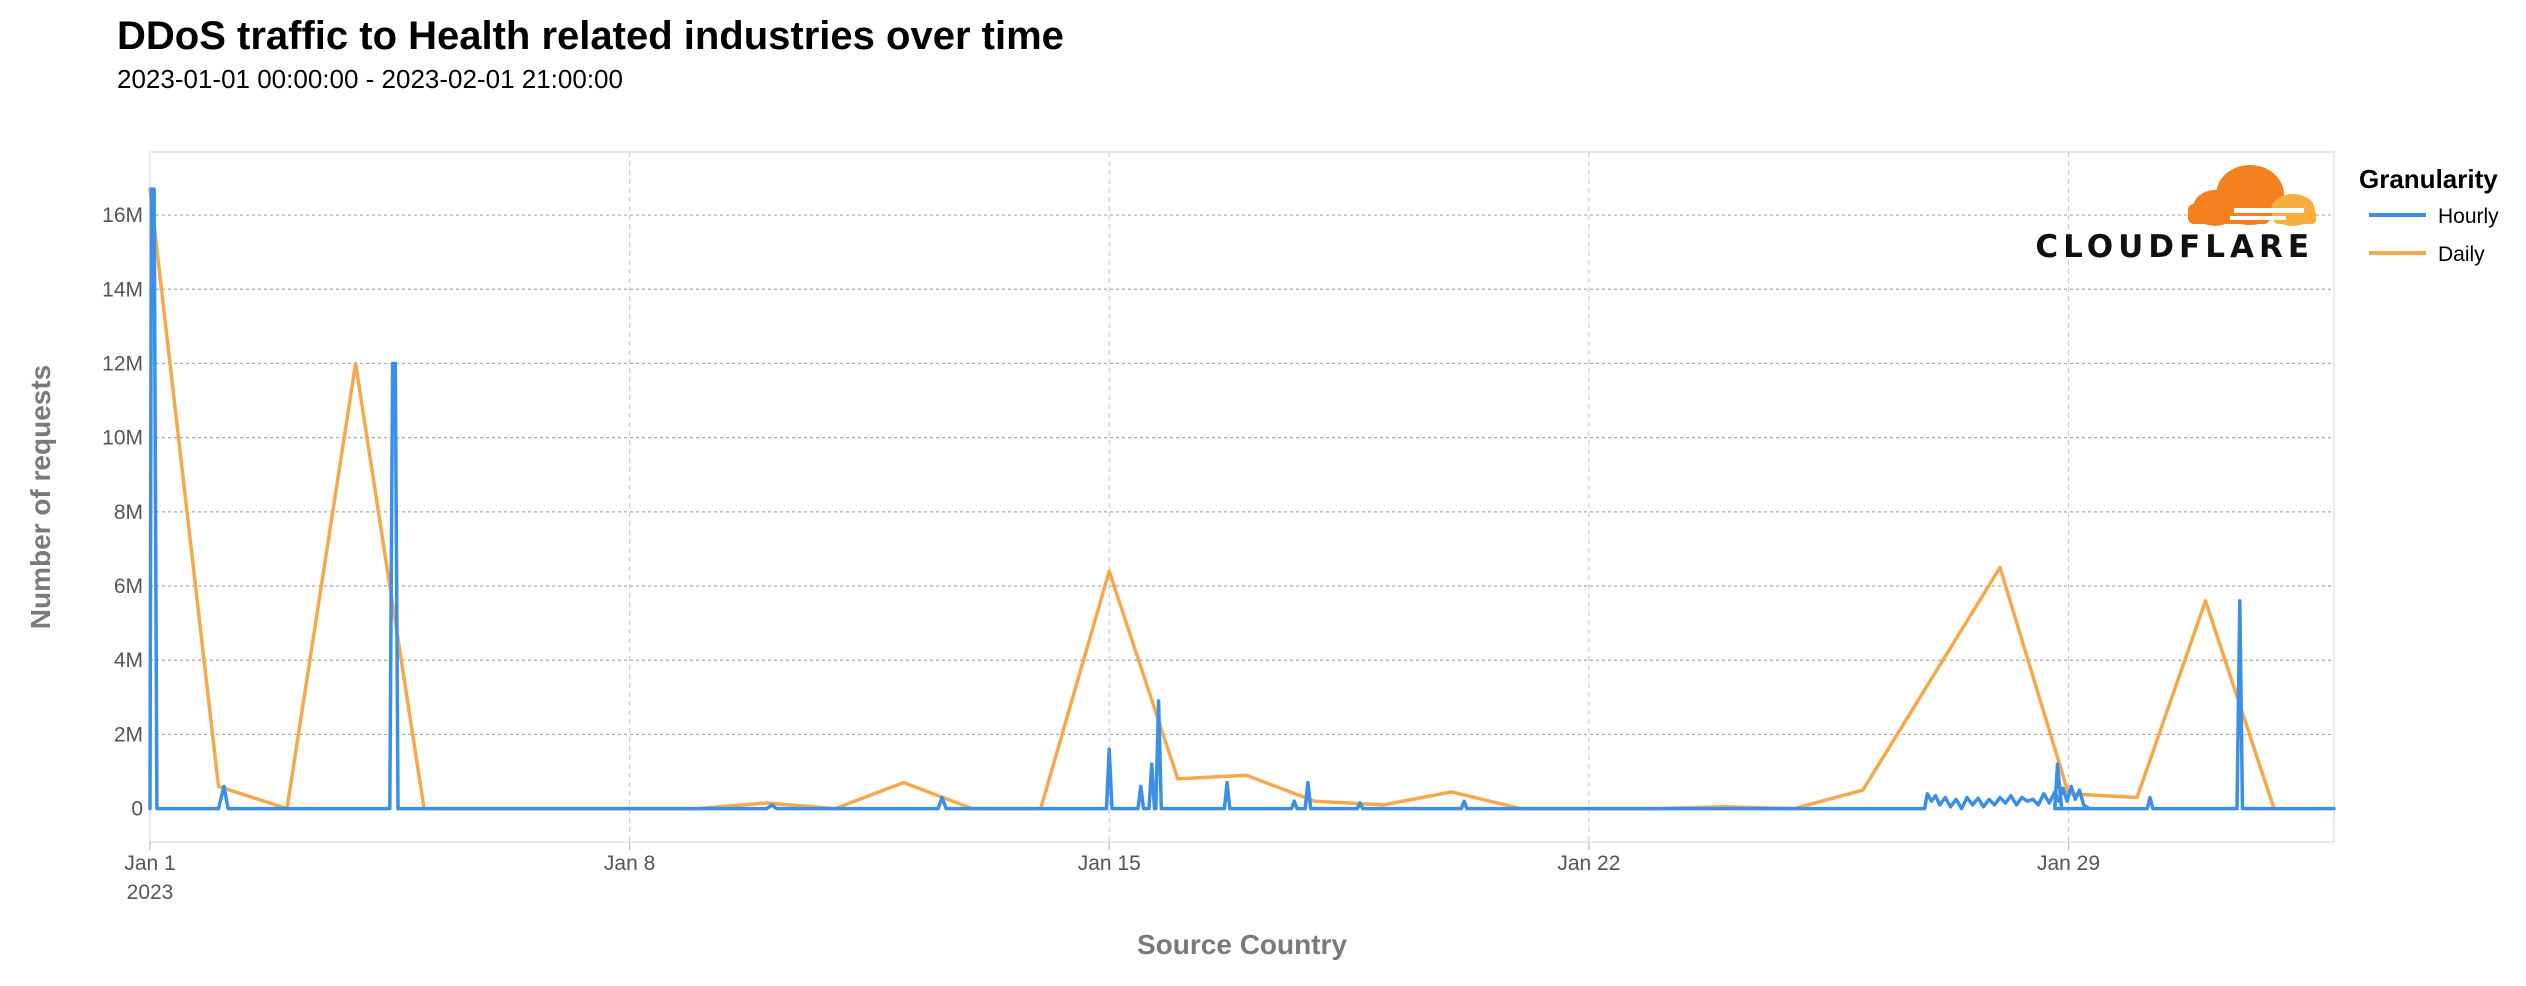 The image size is (2526, 986). Describe the element at coordinates (122, 438) in the screenshot. I see `y-tick-label: 10M` at that location.